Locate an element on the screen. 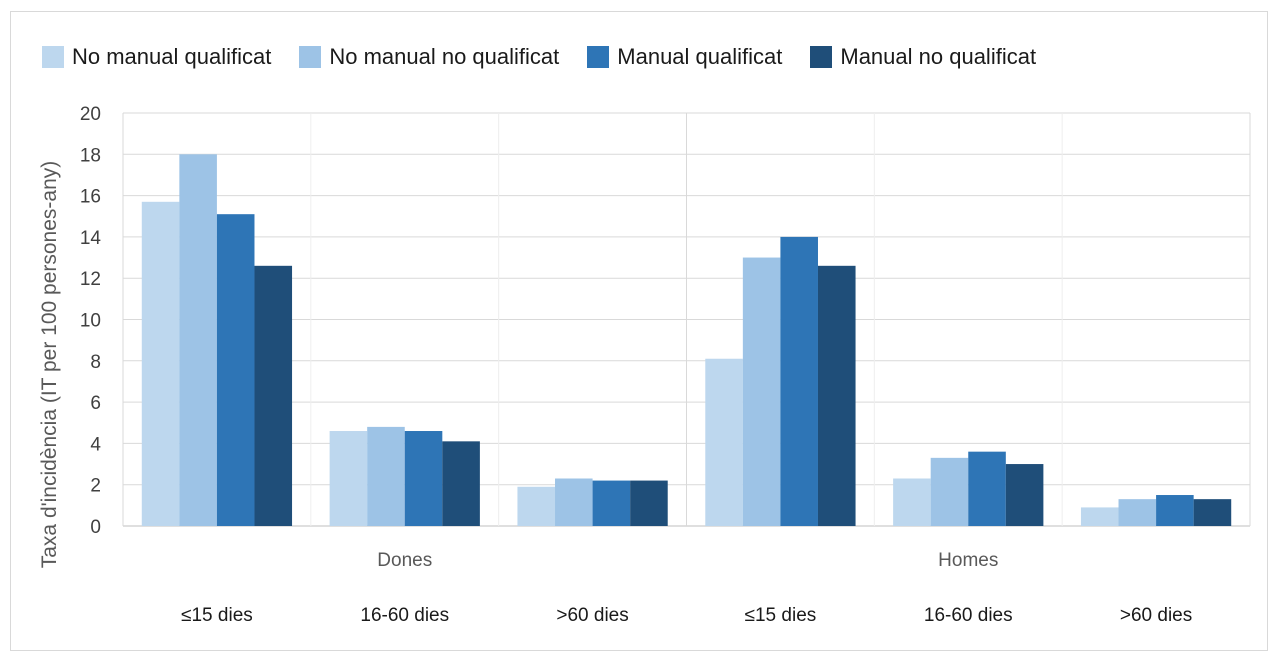 The image size is (1270, 651). x-group-label: Dones is located at coordinates (404, 560).